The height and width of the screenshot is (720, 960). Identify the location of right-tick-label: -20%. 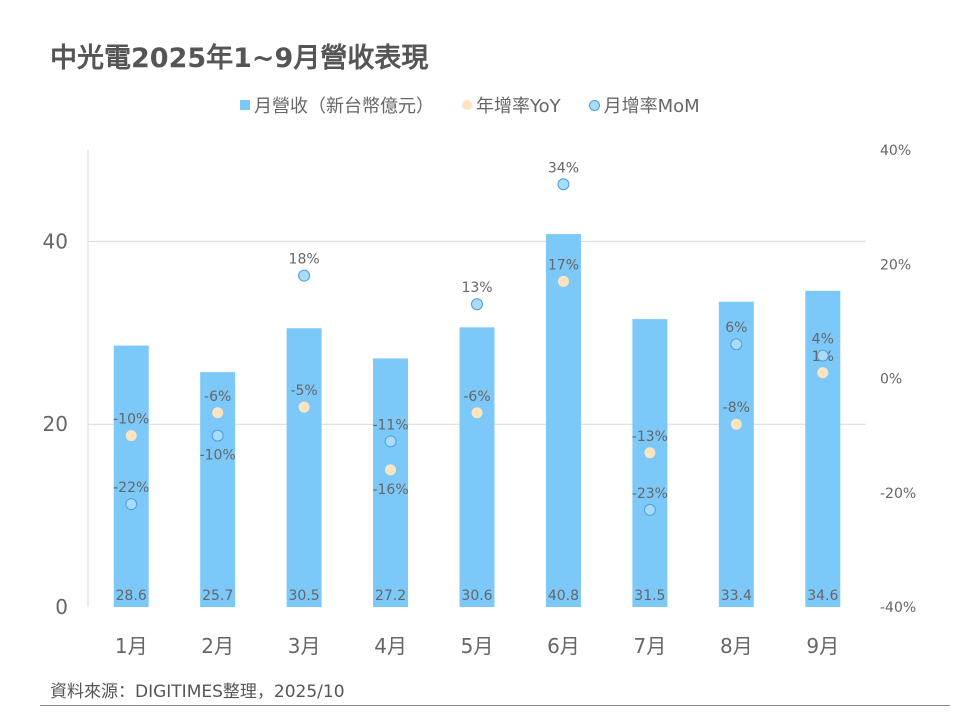
(898, 494).